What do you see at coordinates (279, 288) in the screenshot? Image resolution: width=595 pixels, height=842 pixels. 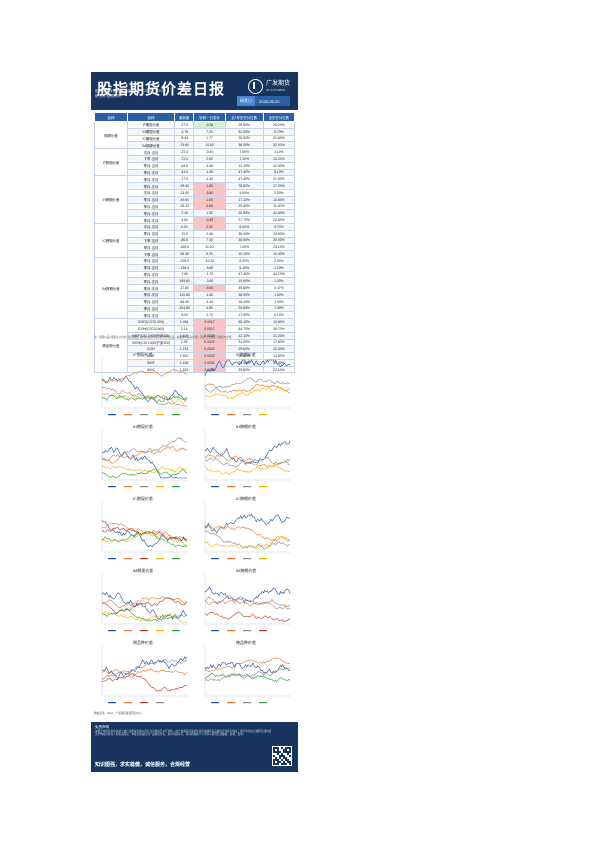 I see `pct-all-cell: 0.47%` at bounding box center [279, 288].